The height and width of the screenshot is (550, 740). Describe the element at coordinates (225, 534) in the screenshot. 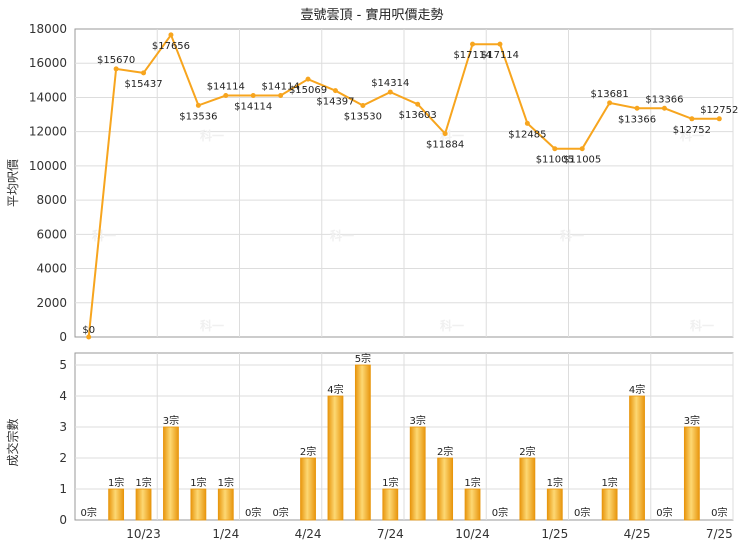

I see `x-tick-label: 1/24` at that location.